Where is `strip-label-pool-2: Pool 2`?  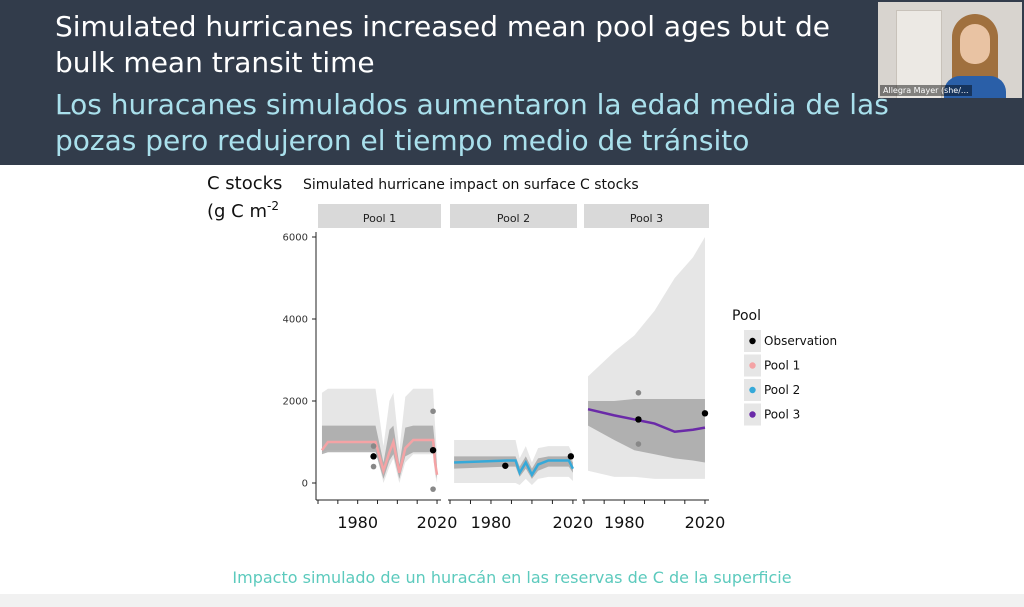 strip-label-pool-2: Pool 2 is located at coordinates (513, 218).